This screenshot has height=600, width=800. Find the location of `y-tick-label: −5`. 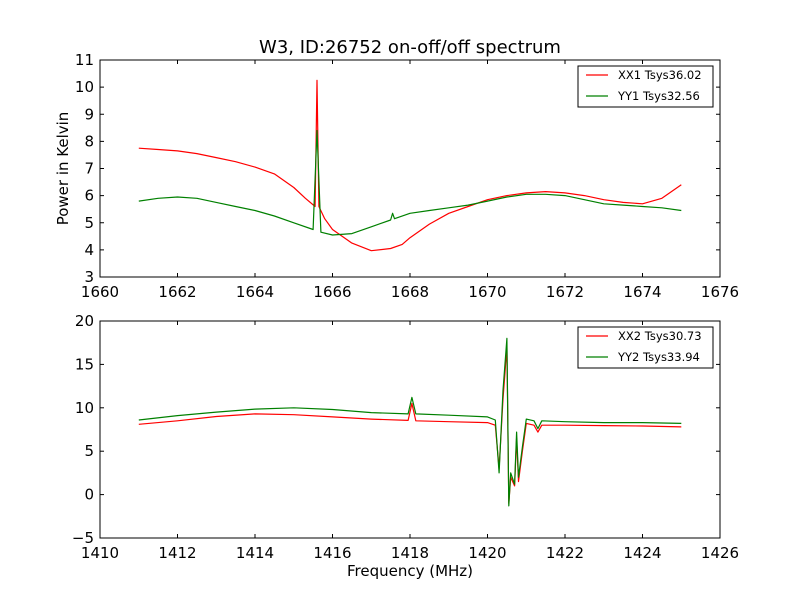

y-tick-label: −5 is located at coordinates (83, 538).